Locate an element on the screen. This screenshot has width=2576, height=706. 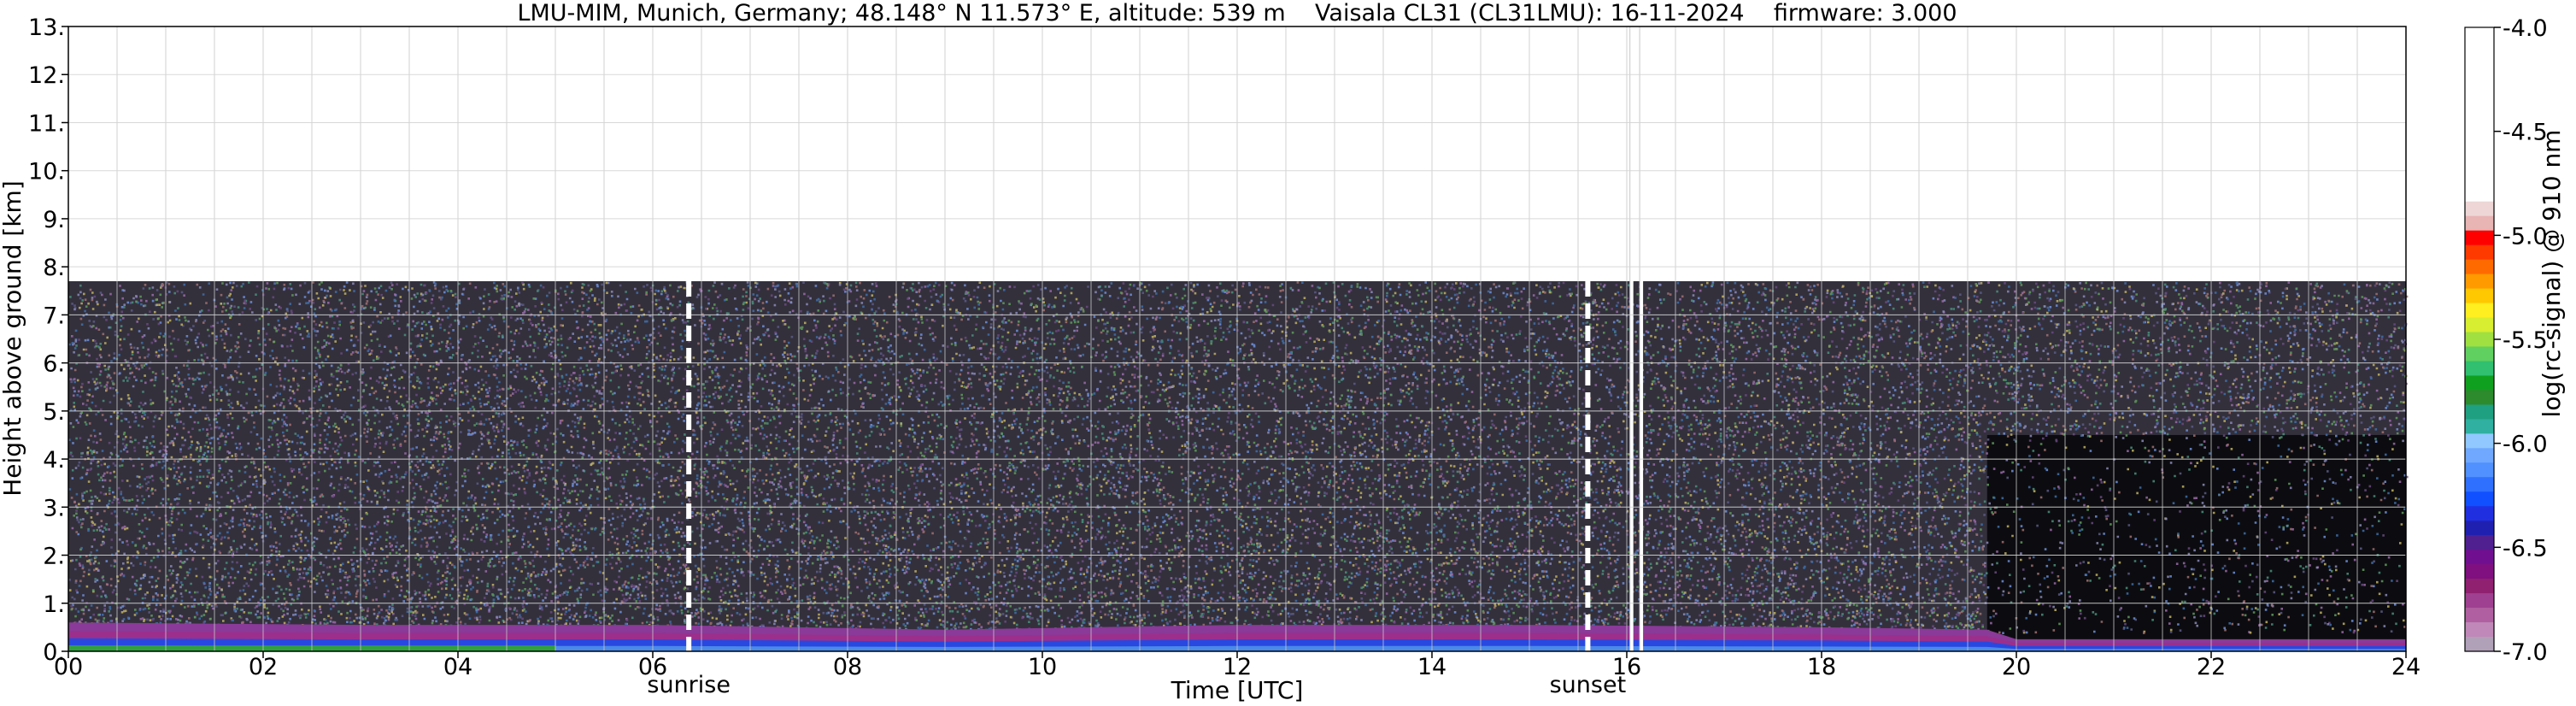
x-axis-label: Time [UTC] is located at coordinates (1237, 690).